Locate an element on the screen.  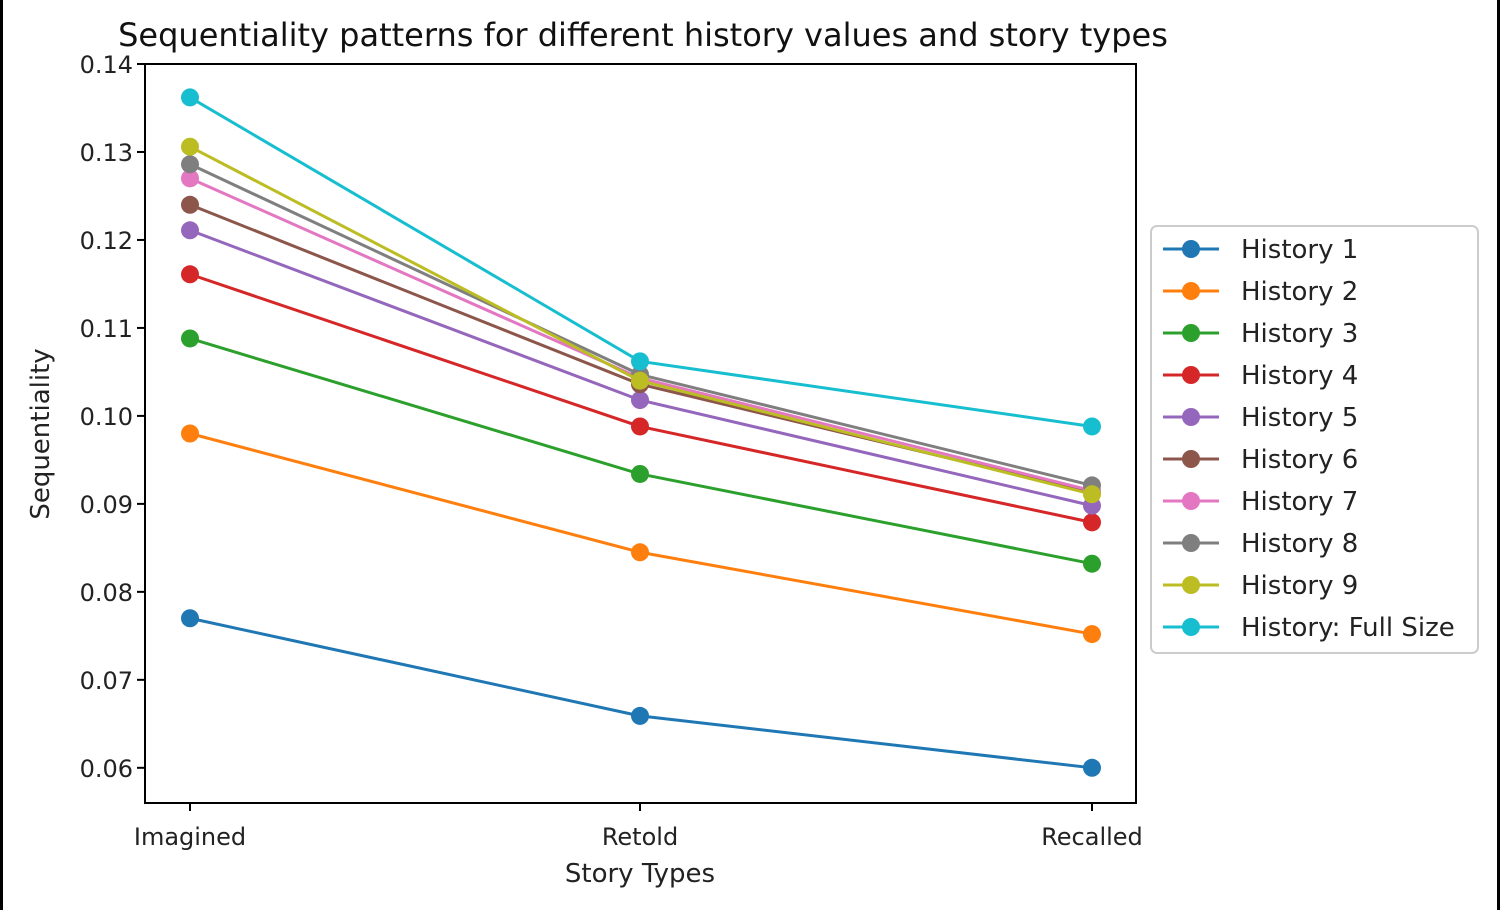
y-tick-label: 0.08 is located at coordinates (106, 593).